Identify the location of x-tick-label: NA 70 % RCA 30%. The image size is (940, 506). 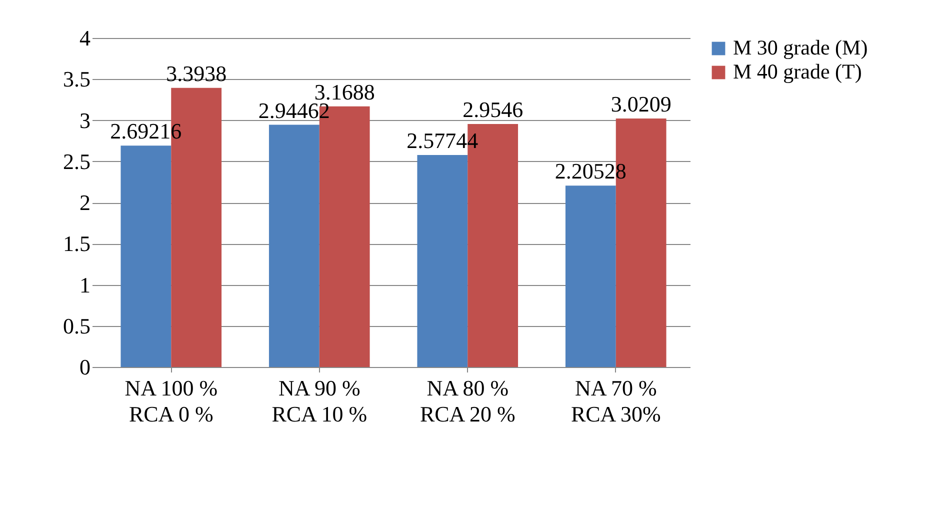
(615, 401).